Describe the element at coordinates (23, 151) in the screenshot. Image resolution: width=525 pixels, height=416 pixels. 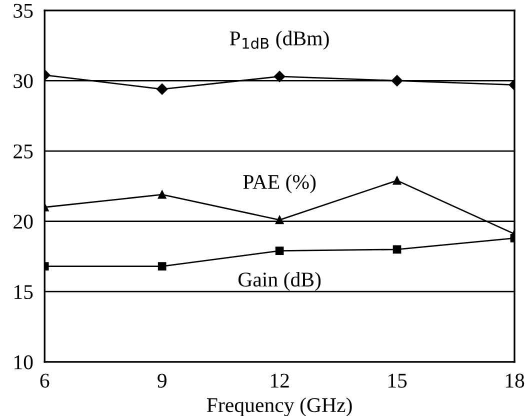
I see `y-tick-label: 25` at that location.